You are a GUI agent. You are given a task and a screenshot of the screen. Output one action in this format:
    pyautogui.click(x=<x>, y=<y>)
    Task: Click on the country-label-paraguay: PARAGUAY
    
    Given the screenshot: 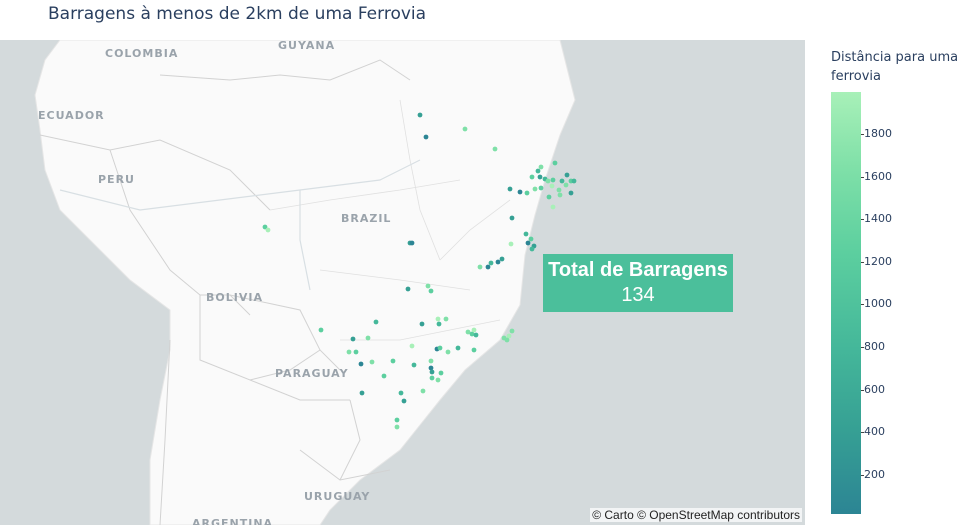 What is the action you would take?
    pyautogui.click(x=312, y=373)
    